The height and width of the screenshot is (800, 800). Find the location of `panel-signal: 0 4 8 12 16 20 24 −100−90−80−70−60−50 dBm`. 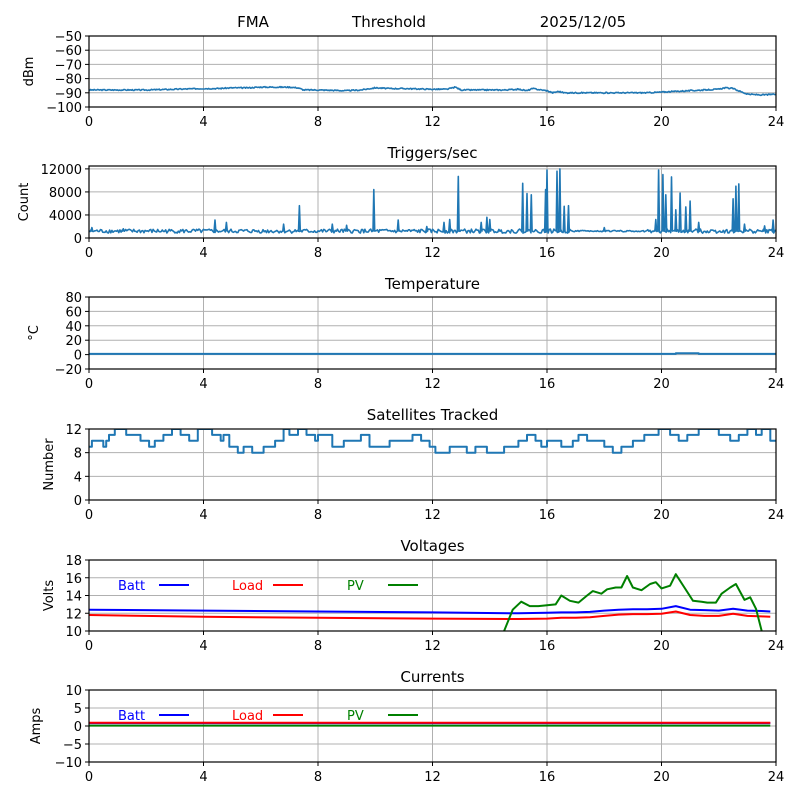

panel-signal: 0 4 8 12 16 20 24 −100−90−80−70−60−50 dBm is located at coordinates (403, 80).